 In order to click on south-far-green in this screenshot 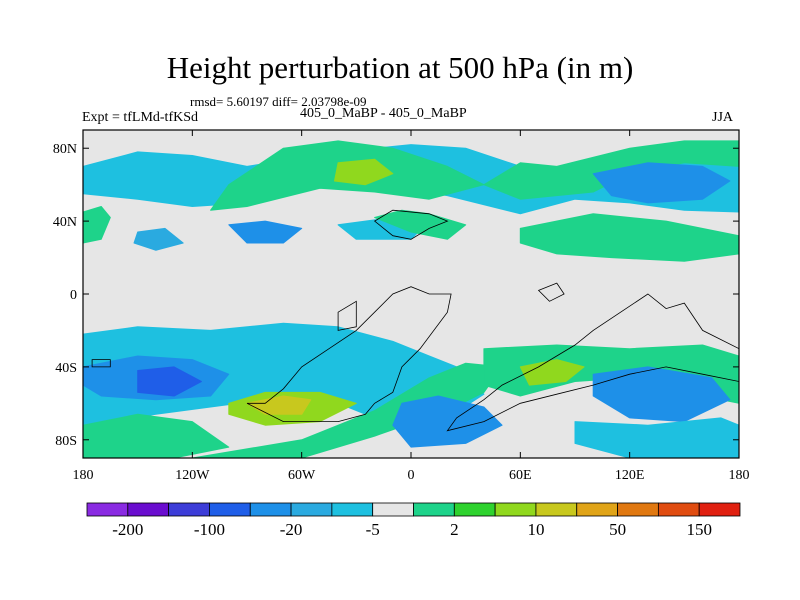, I will do `click(156, 435)`.